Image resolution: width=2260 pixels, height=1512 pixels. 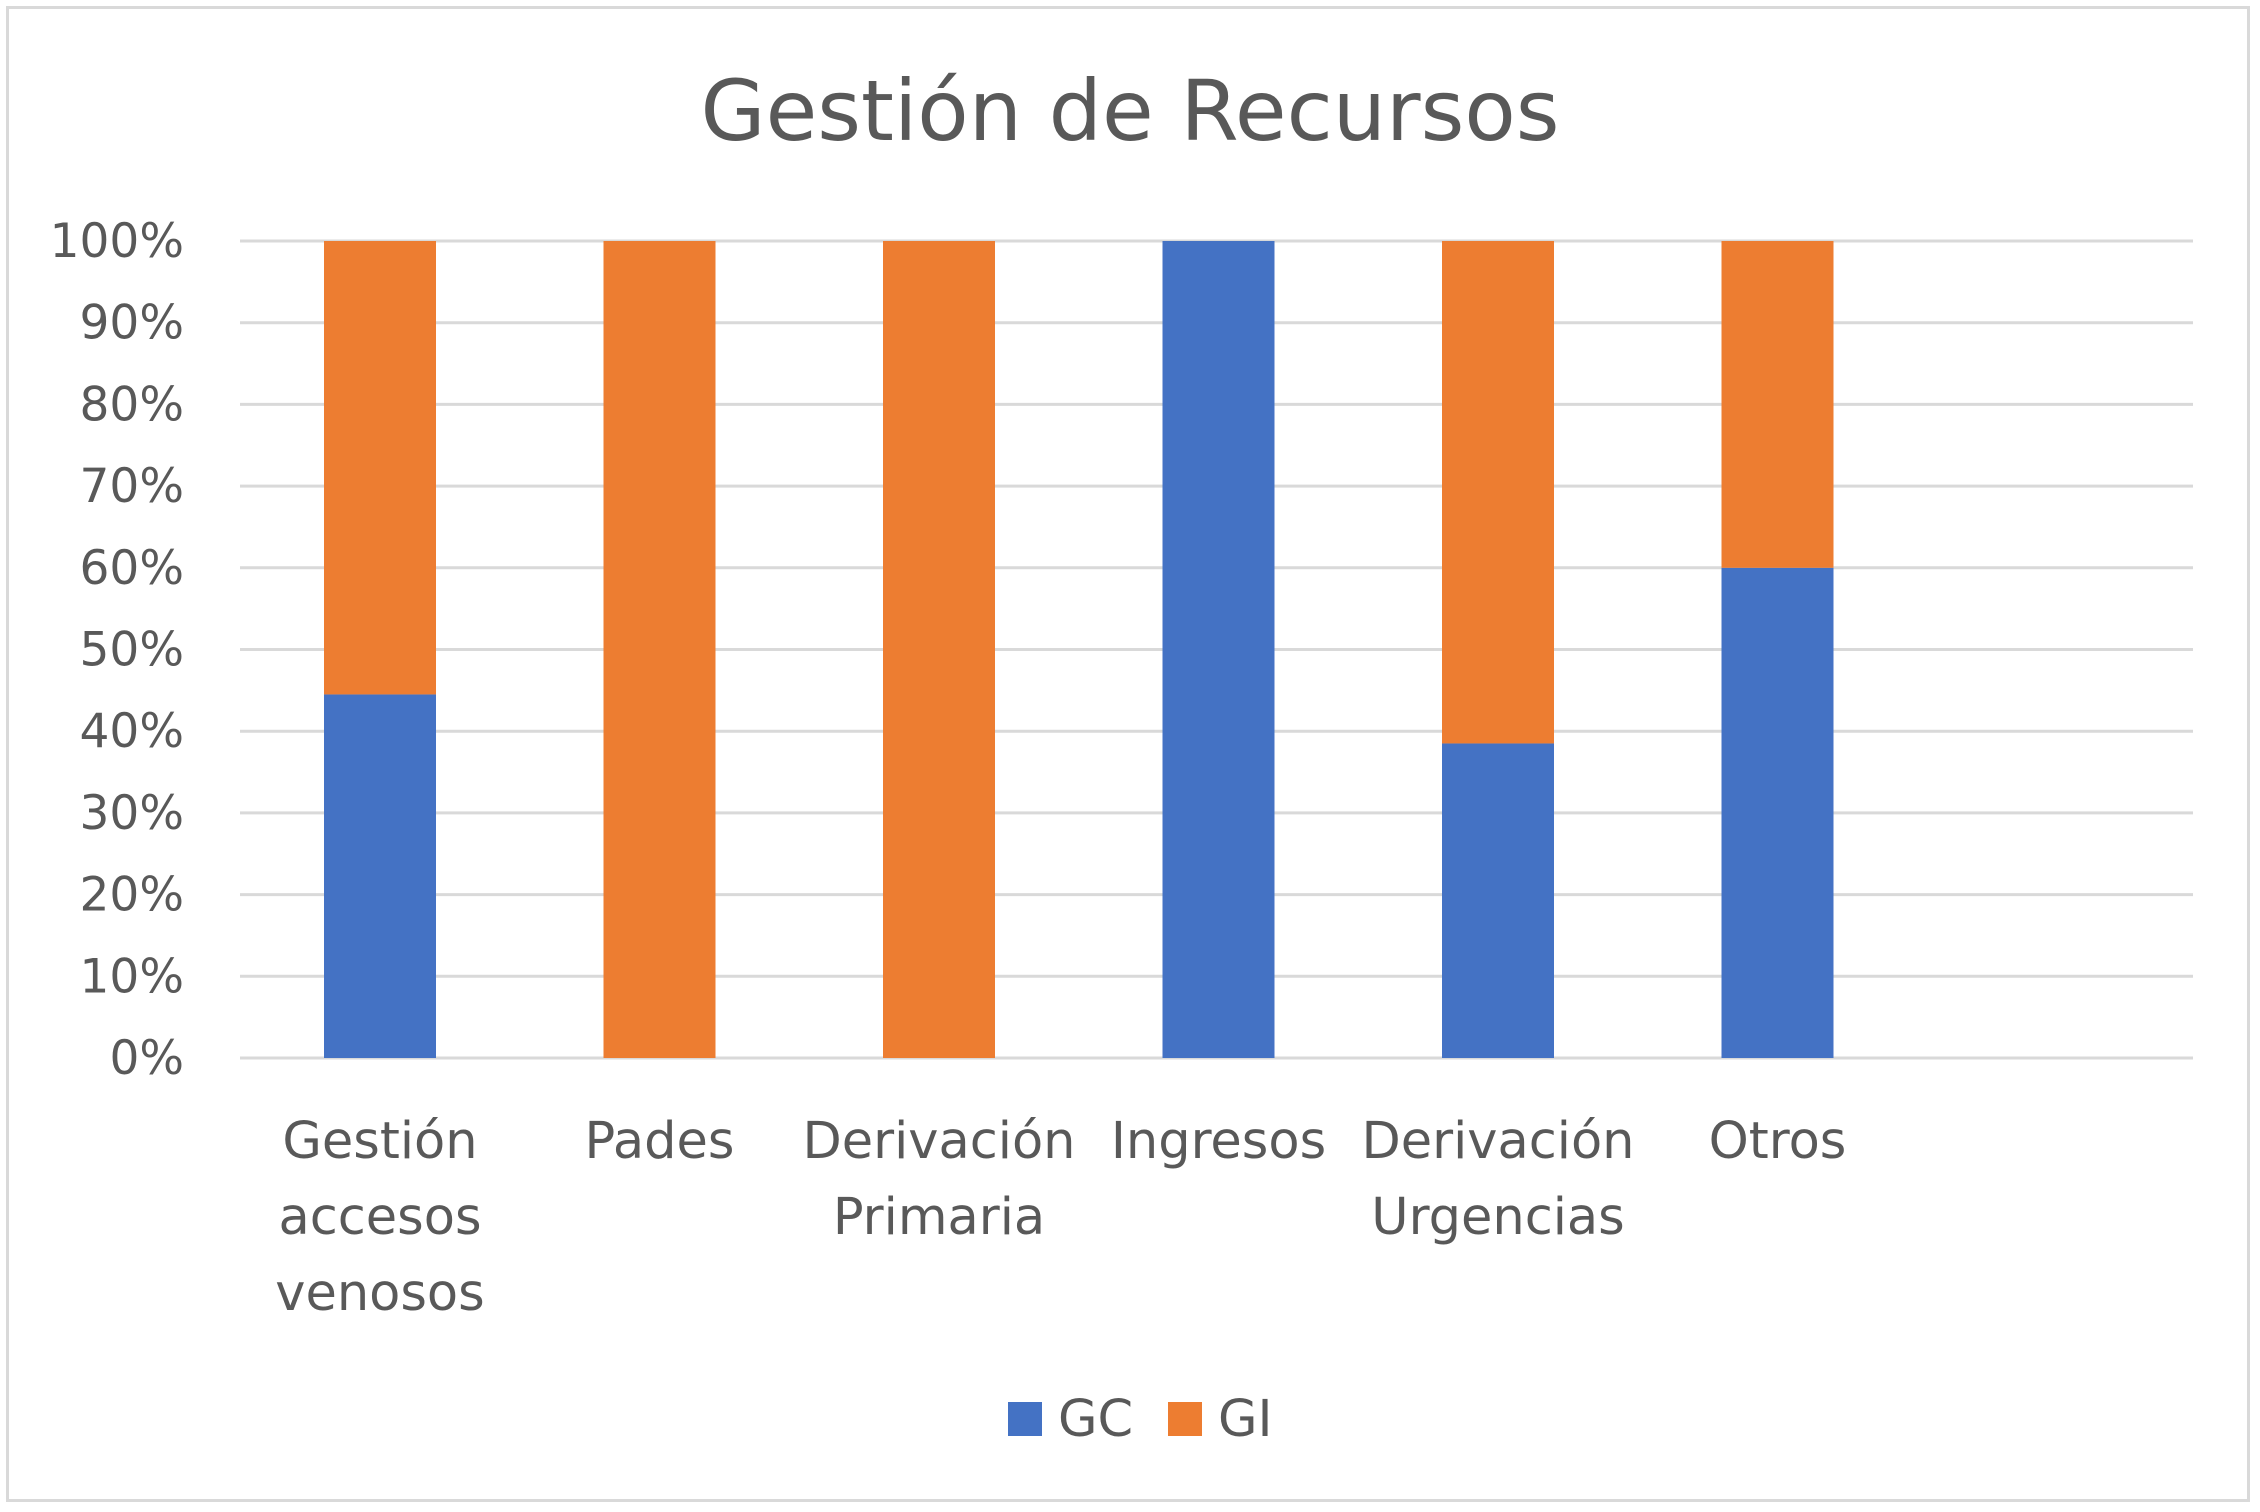 I want to click on y-tick-label: 90%, so click(x=132, y=323).